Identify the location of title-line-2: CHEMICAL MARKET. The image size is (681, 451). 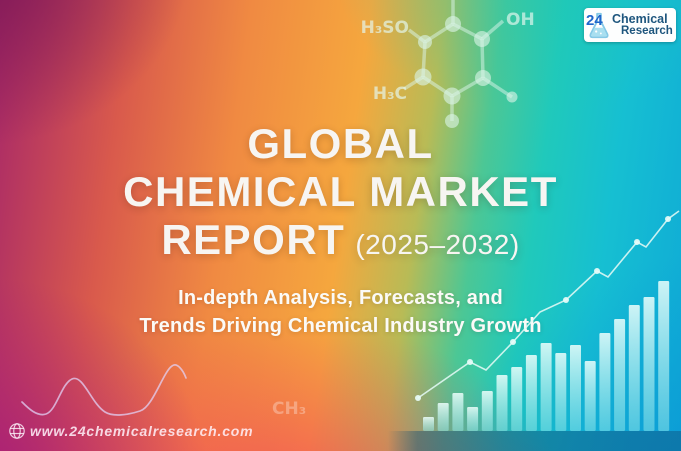
(340, 191).